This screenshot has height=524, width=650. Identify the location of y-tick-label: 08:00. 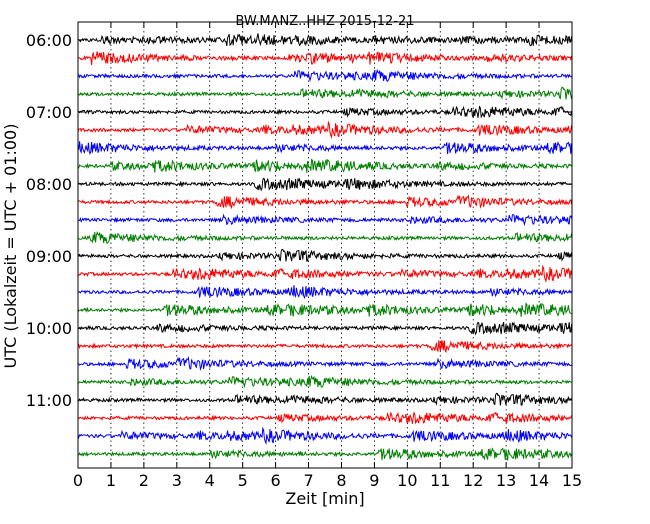
(49, 184).